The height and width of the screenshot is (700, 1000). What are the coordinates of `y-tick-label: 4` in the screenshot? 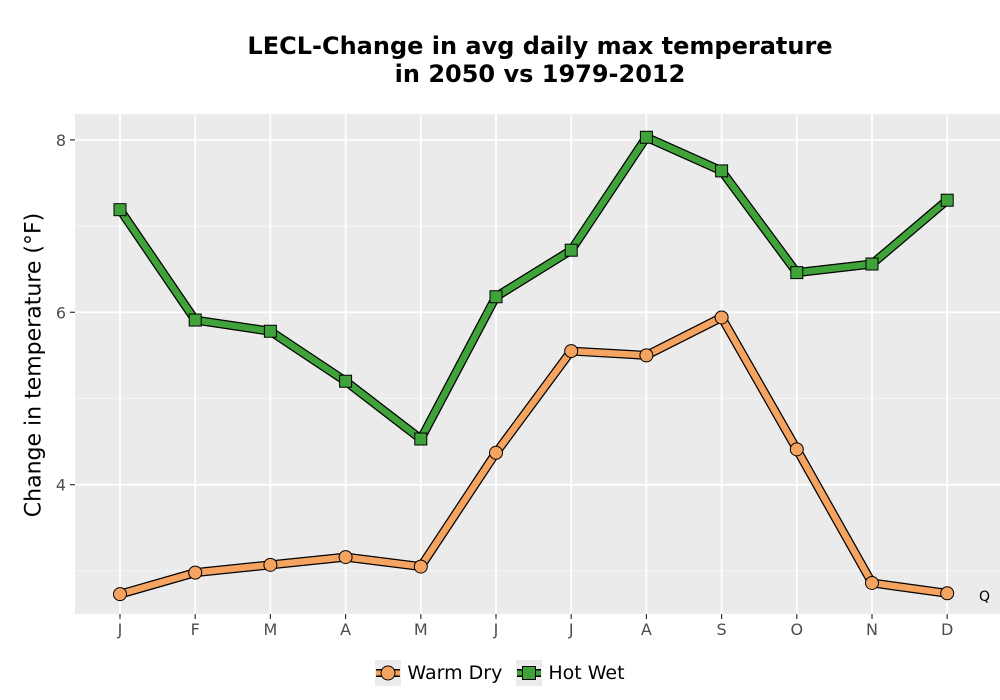 It's located at (61, 485).